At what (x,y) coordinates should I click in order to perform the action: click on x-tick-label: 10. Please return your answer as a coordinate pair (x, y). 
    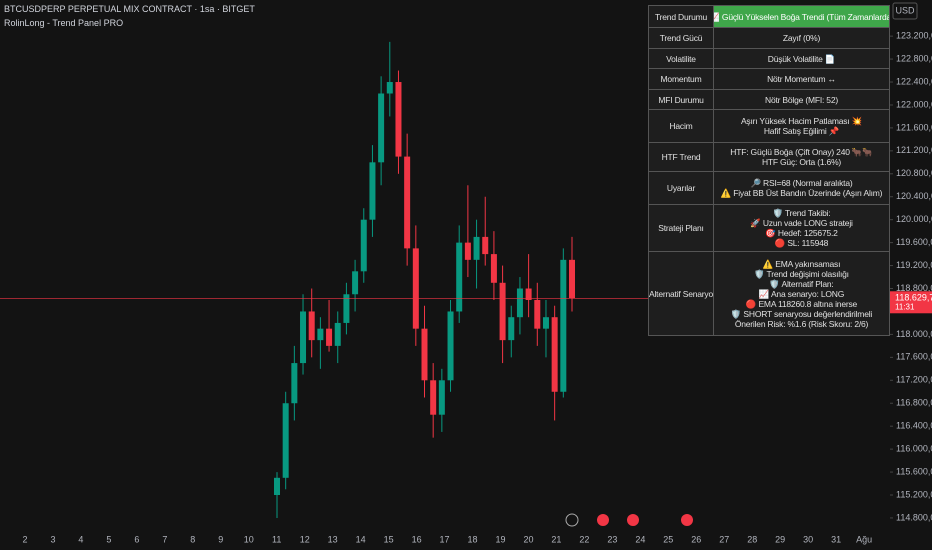
    Looking at the image, I should click on (249, 539).